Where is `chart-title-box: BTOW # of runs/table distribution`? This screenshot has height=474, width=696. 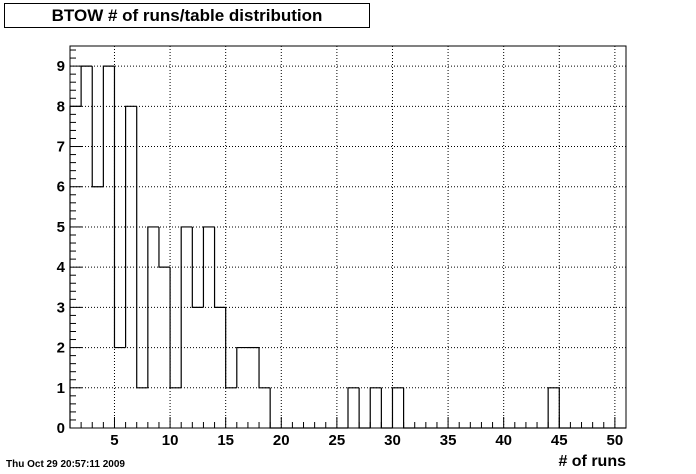
chart-title-box: BTOW # of runs/table distribution is located at coordinates (187, 15).